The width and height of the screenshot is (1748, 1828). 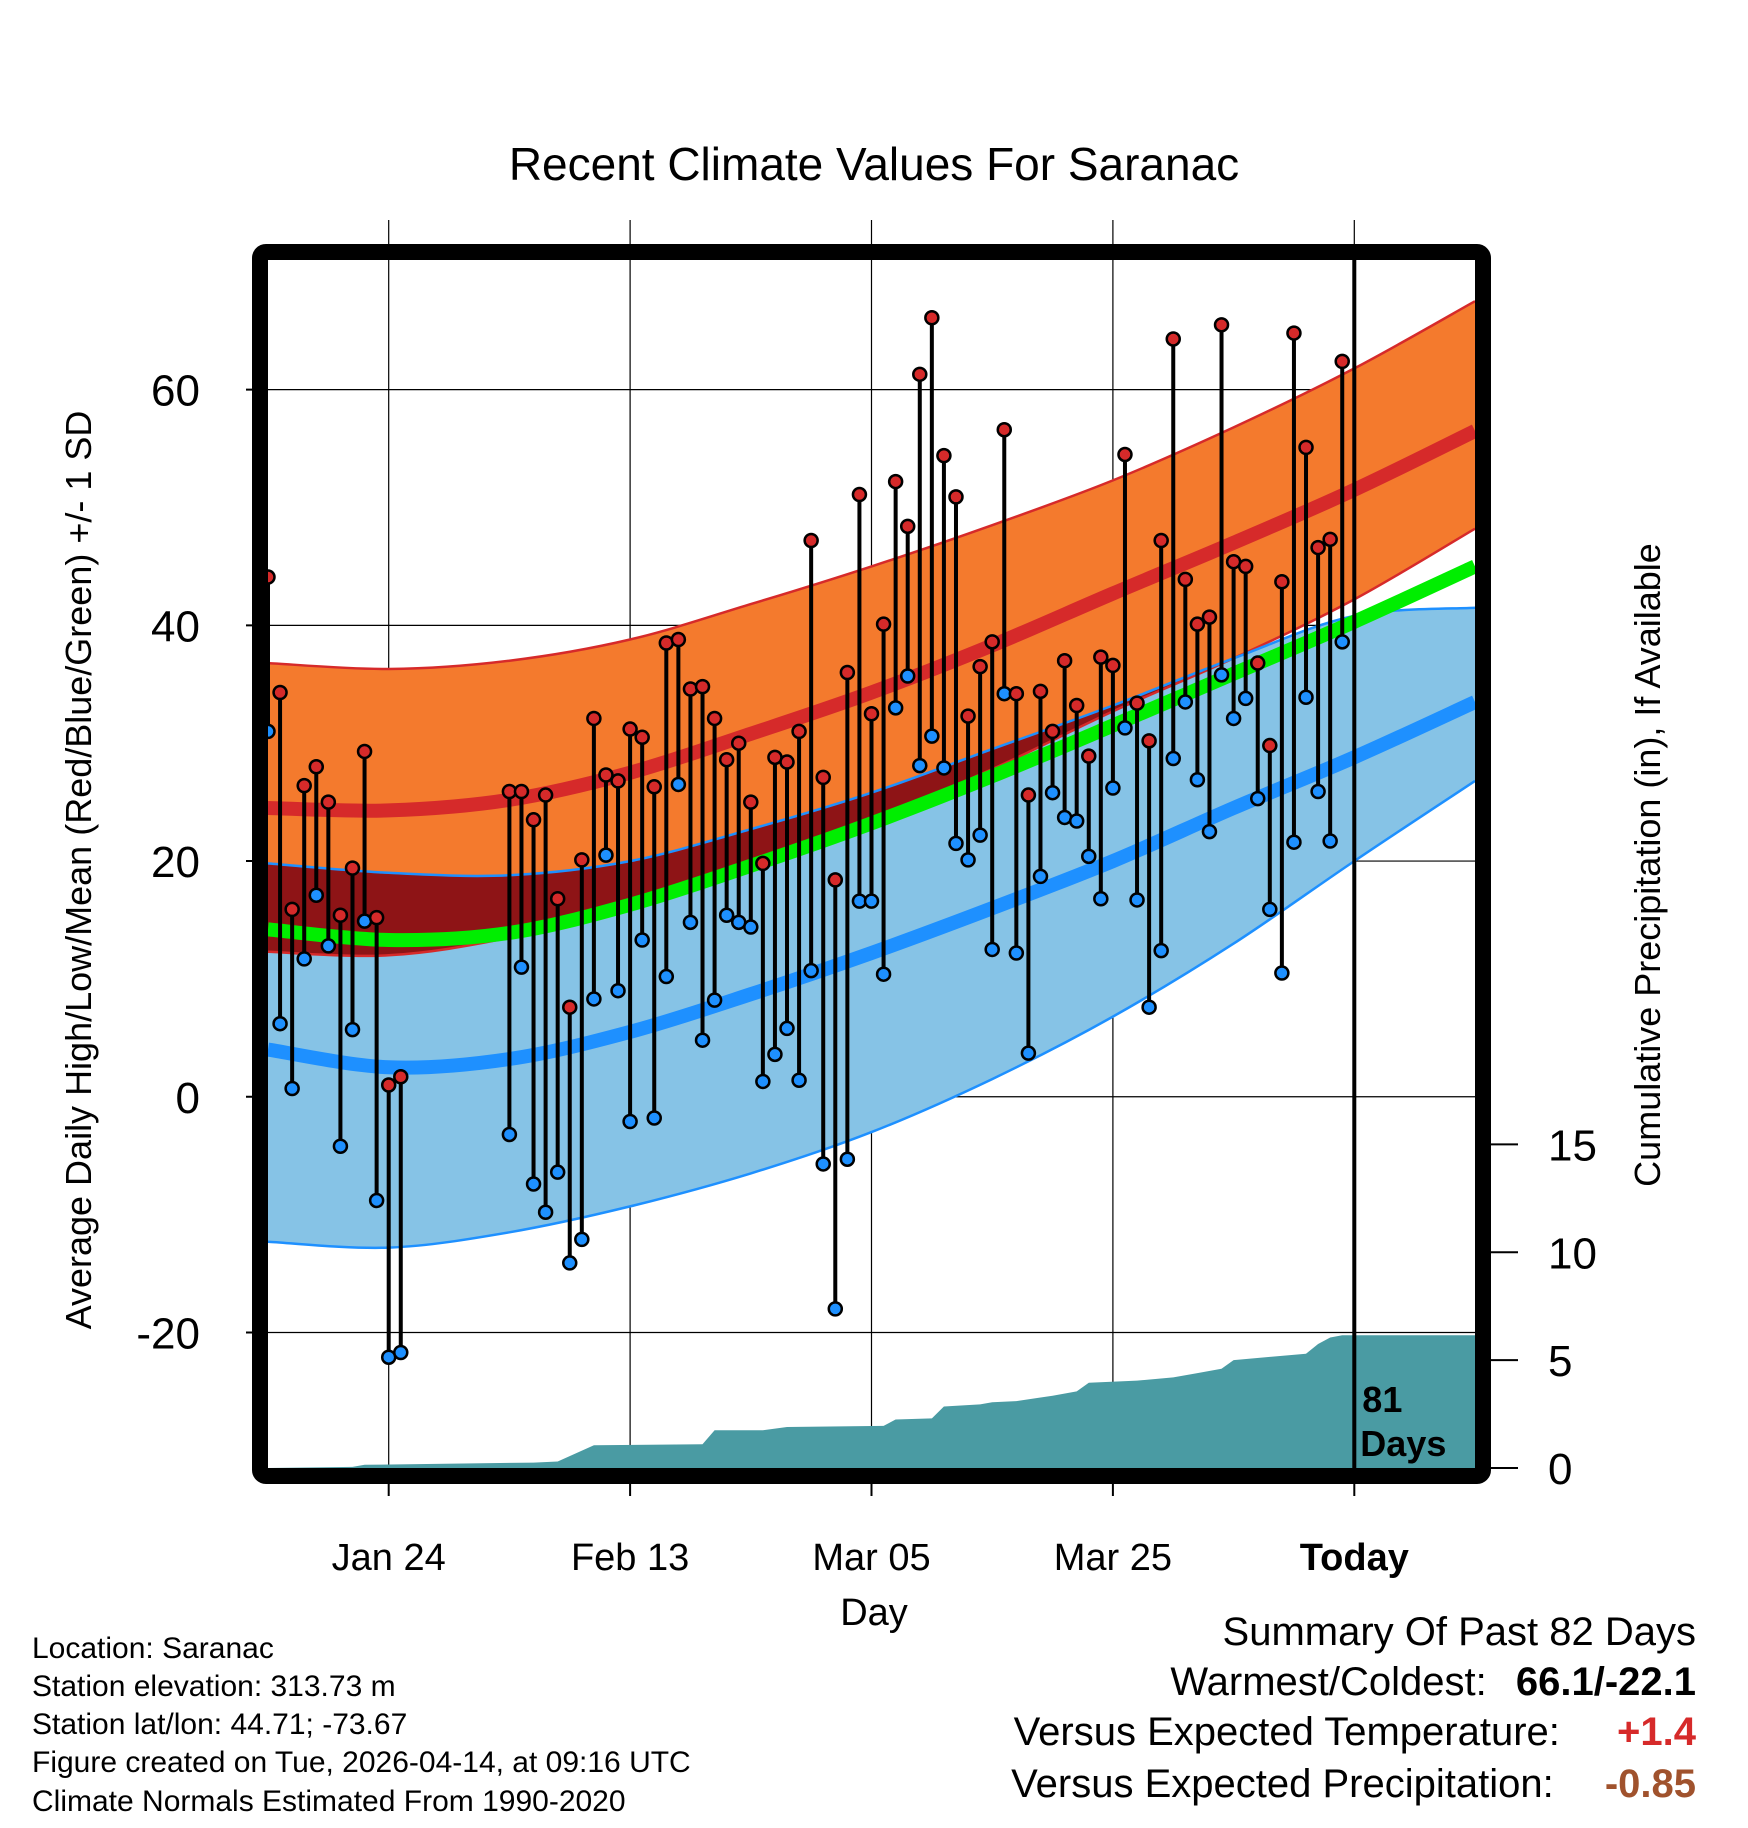 I want to click on x-tick-label: Mar 25, so click(x=1113, y=1558).